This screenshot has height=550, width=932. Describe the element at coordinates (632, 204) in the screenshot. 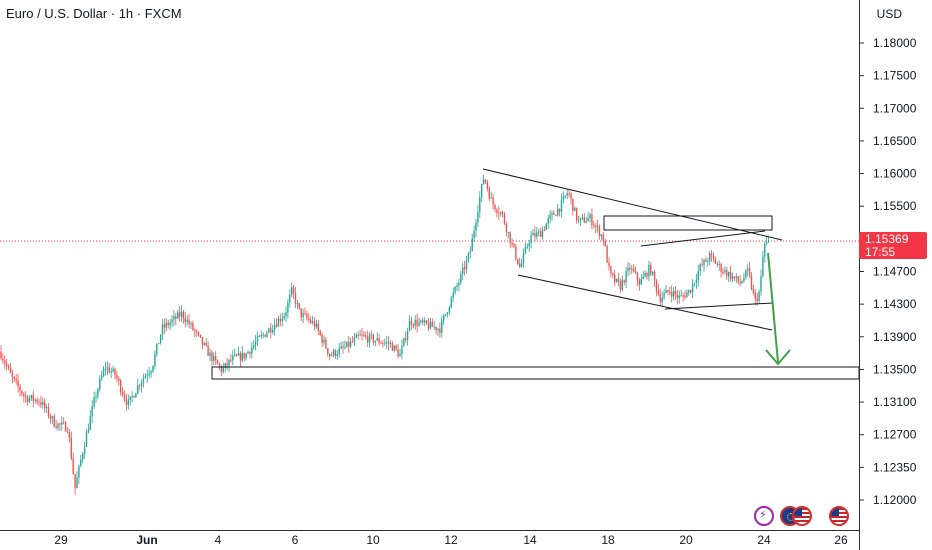

I see `channel-upper-trendline` at that location.